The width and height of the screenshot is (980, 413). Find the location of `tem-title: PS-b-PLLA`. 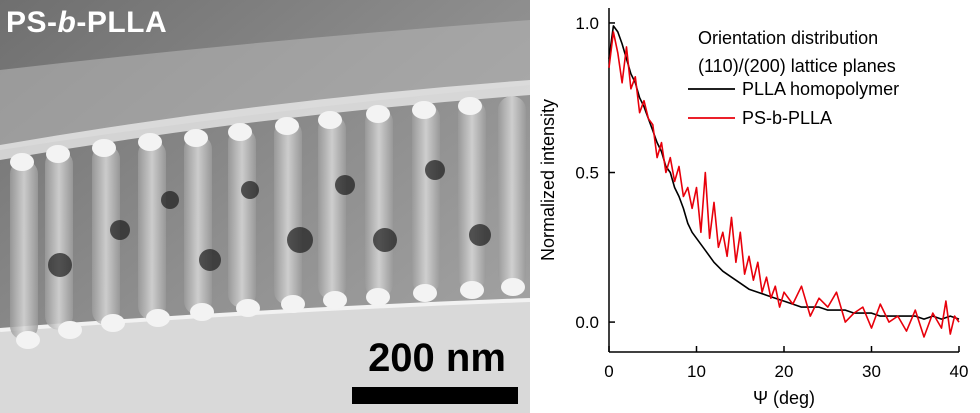

tem-title: PS-b-PLLA is located at coordinates (86, 23).